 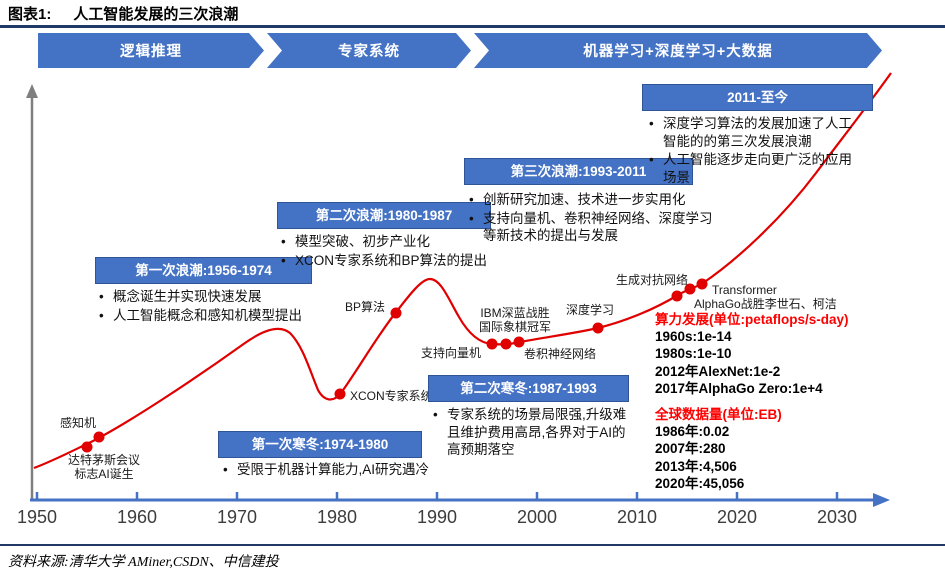 I want to click on y-axis-arrowhead, so click(x=32, y=91).